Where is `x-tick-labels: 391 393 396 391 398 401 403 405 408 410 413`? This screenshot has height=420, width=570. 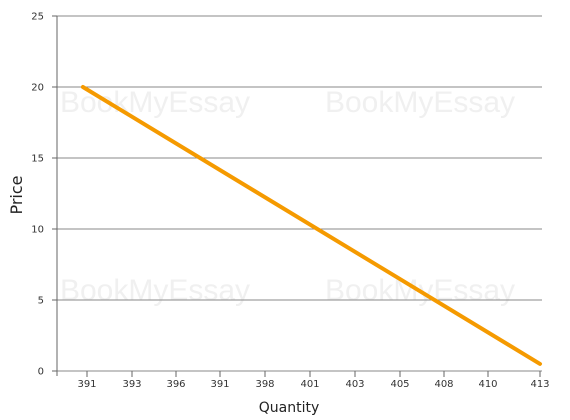
x-tick-labels: 391 393 396 391 398 401 403 405 408 410 413 is located at coordinates (313, 380).